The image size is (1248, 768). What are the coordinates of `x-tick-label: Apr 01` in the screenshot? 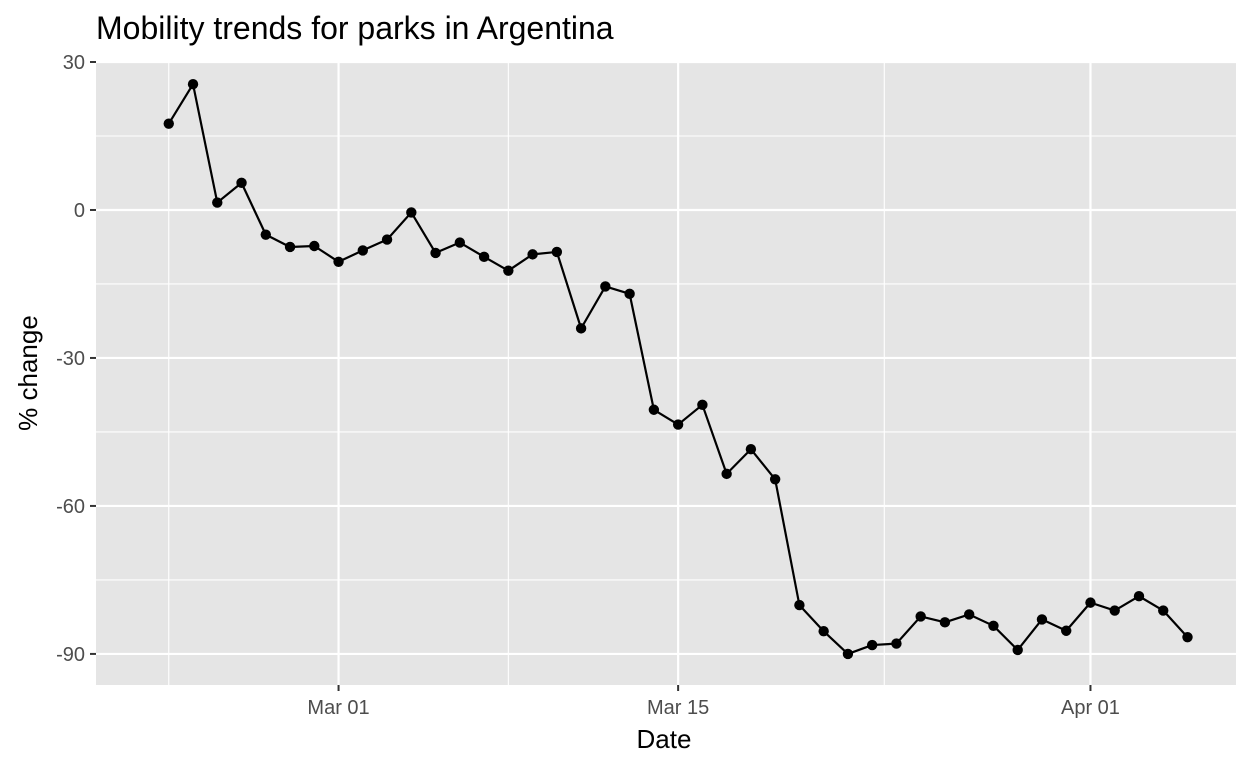 It's located at (1090, 708).